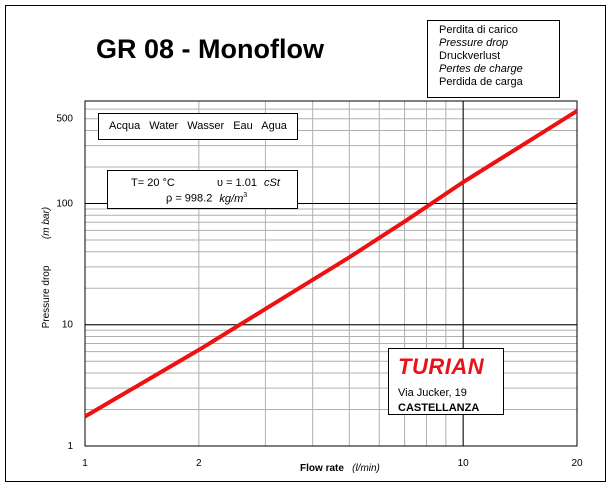 The image size is (614, 489). I want to click on brand-address: Via Jucker, 19, so click(432, 393).